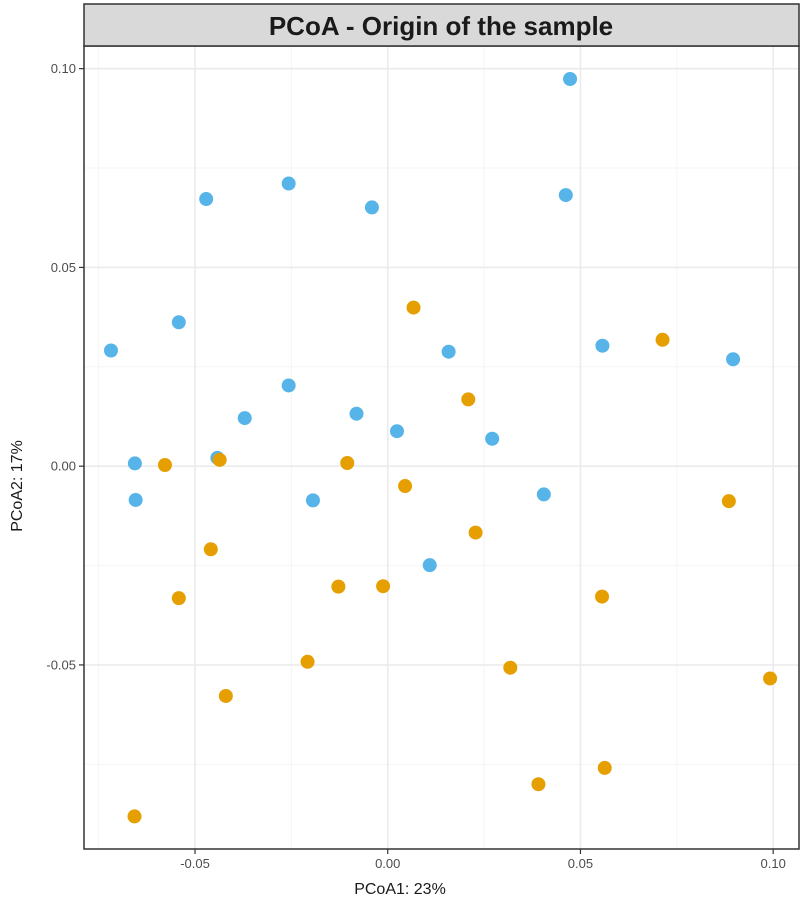 The width and height of the screenshot is (803, 904). Describe the element at coordinates (387, 863) in the screenshot. I see `x-tick-label: 0.00` at that location.